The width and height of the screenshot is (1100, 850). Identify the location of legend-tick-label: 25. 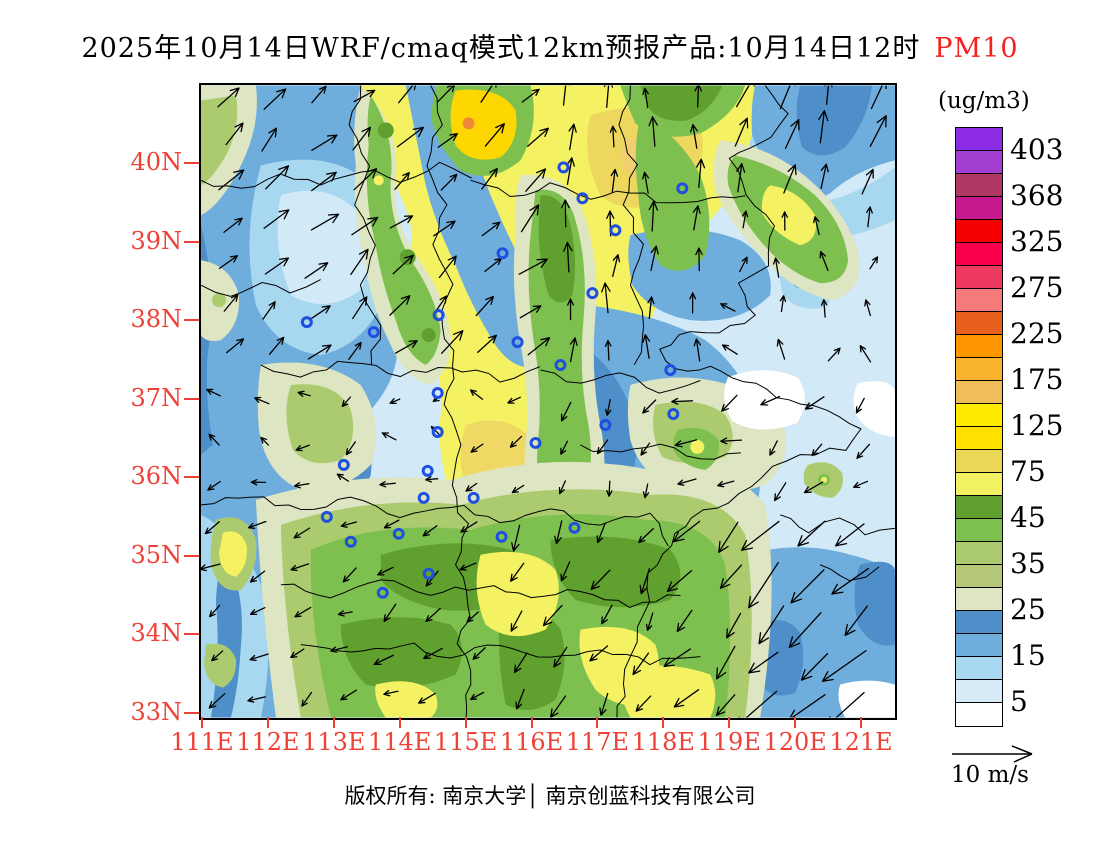
(1028, 609).